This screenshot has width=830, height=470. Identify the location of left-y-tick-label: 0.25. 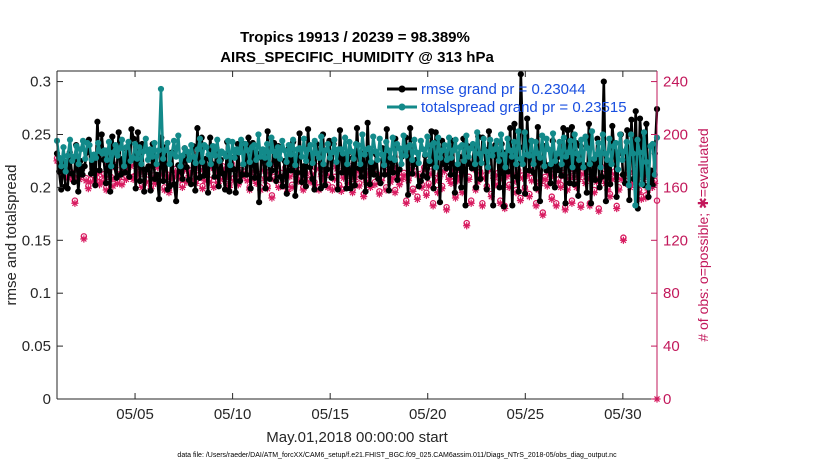
(36, 134).